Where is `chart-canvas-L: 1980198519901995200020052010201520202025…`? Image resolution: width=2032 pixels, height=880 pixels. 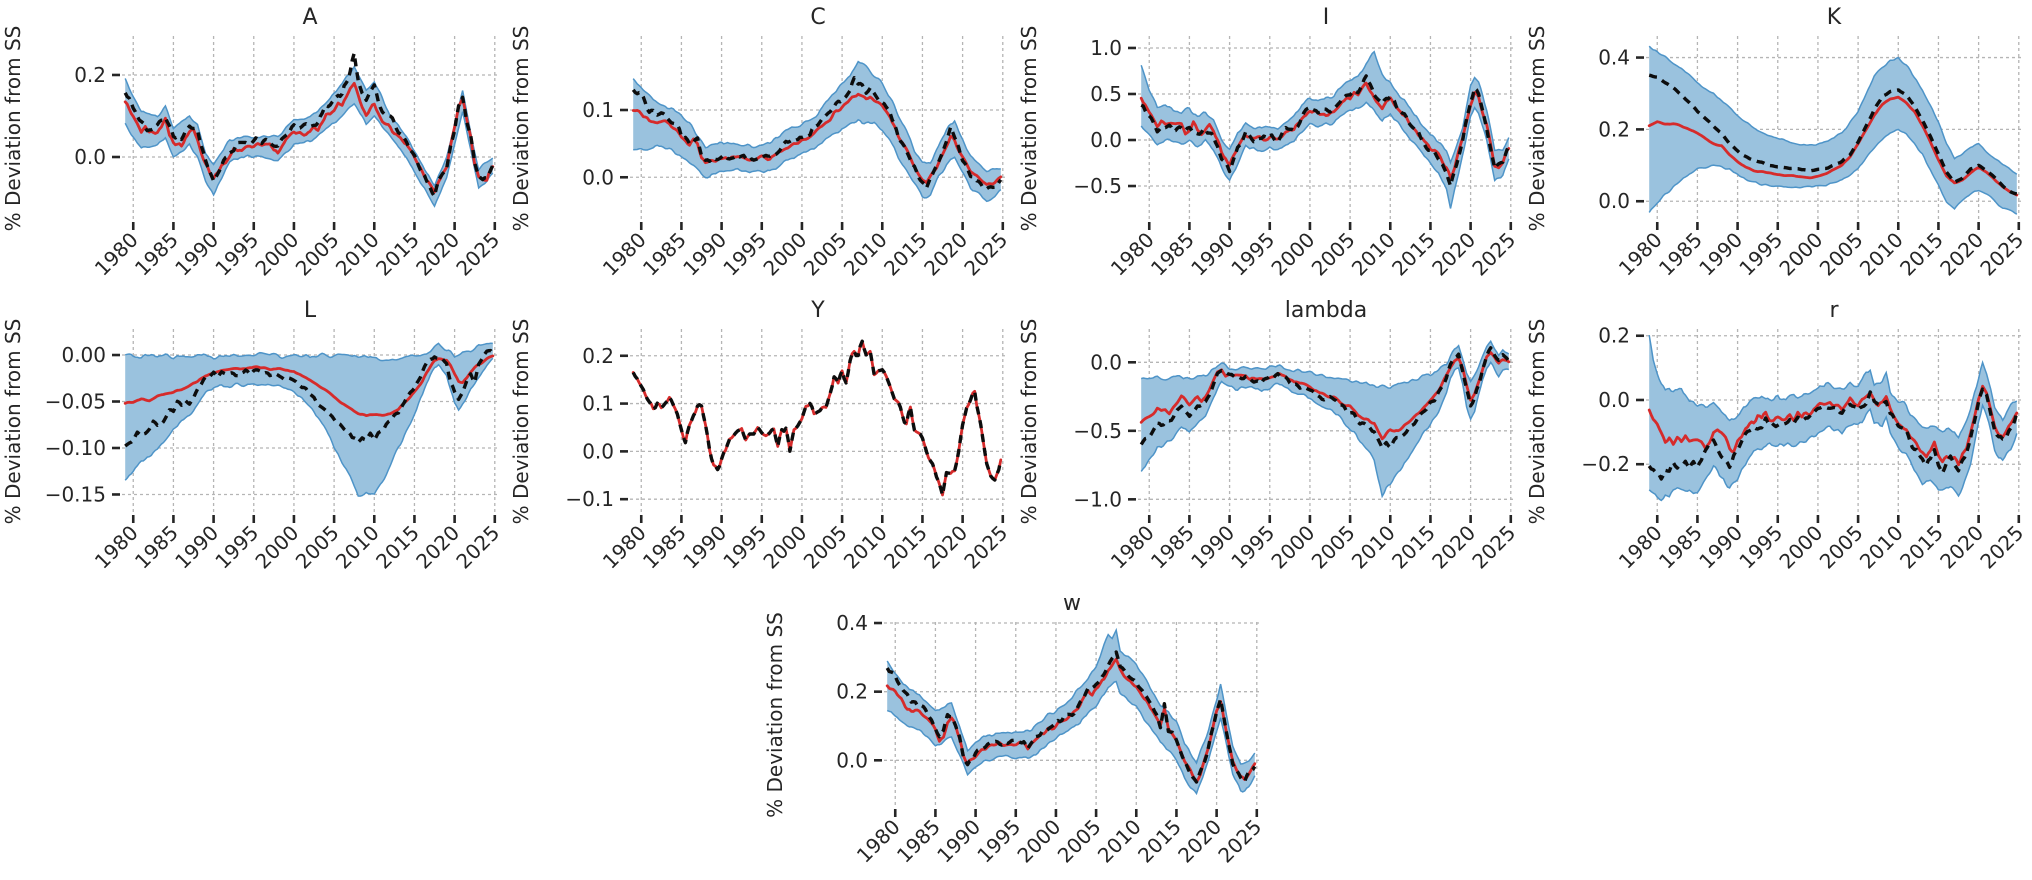 chart-canvas-L: 1980198519901995200020052010201520202025… is located at coordinates (252, 436).